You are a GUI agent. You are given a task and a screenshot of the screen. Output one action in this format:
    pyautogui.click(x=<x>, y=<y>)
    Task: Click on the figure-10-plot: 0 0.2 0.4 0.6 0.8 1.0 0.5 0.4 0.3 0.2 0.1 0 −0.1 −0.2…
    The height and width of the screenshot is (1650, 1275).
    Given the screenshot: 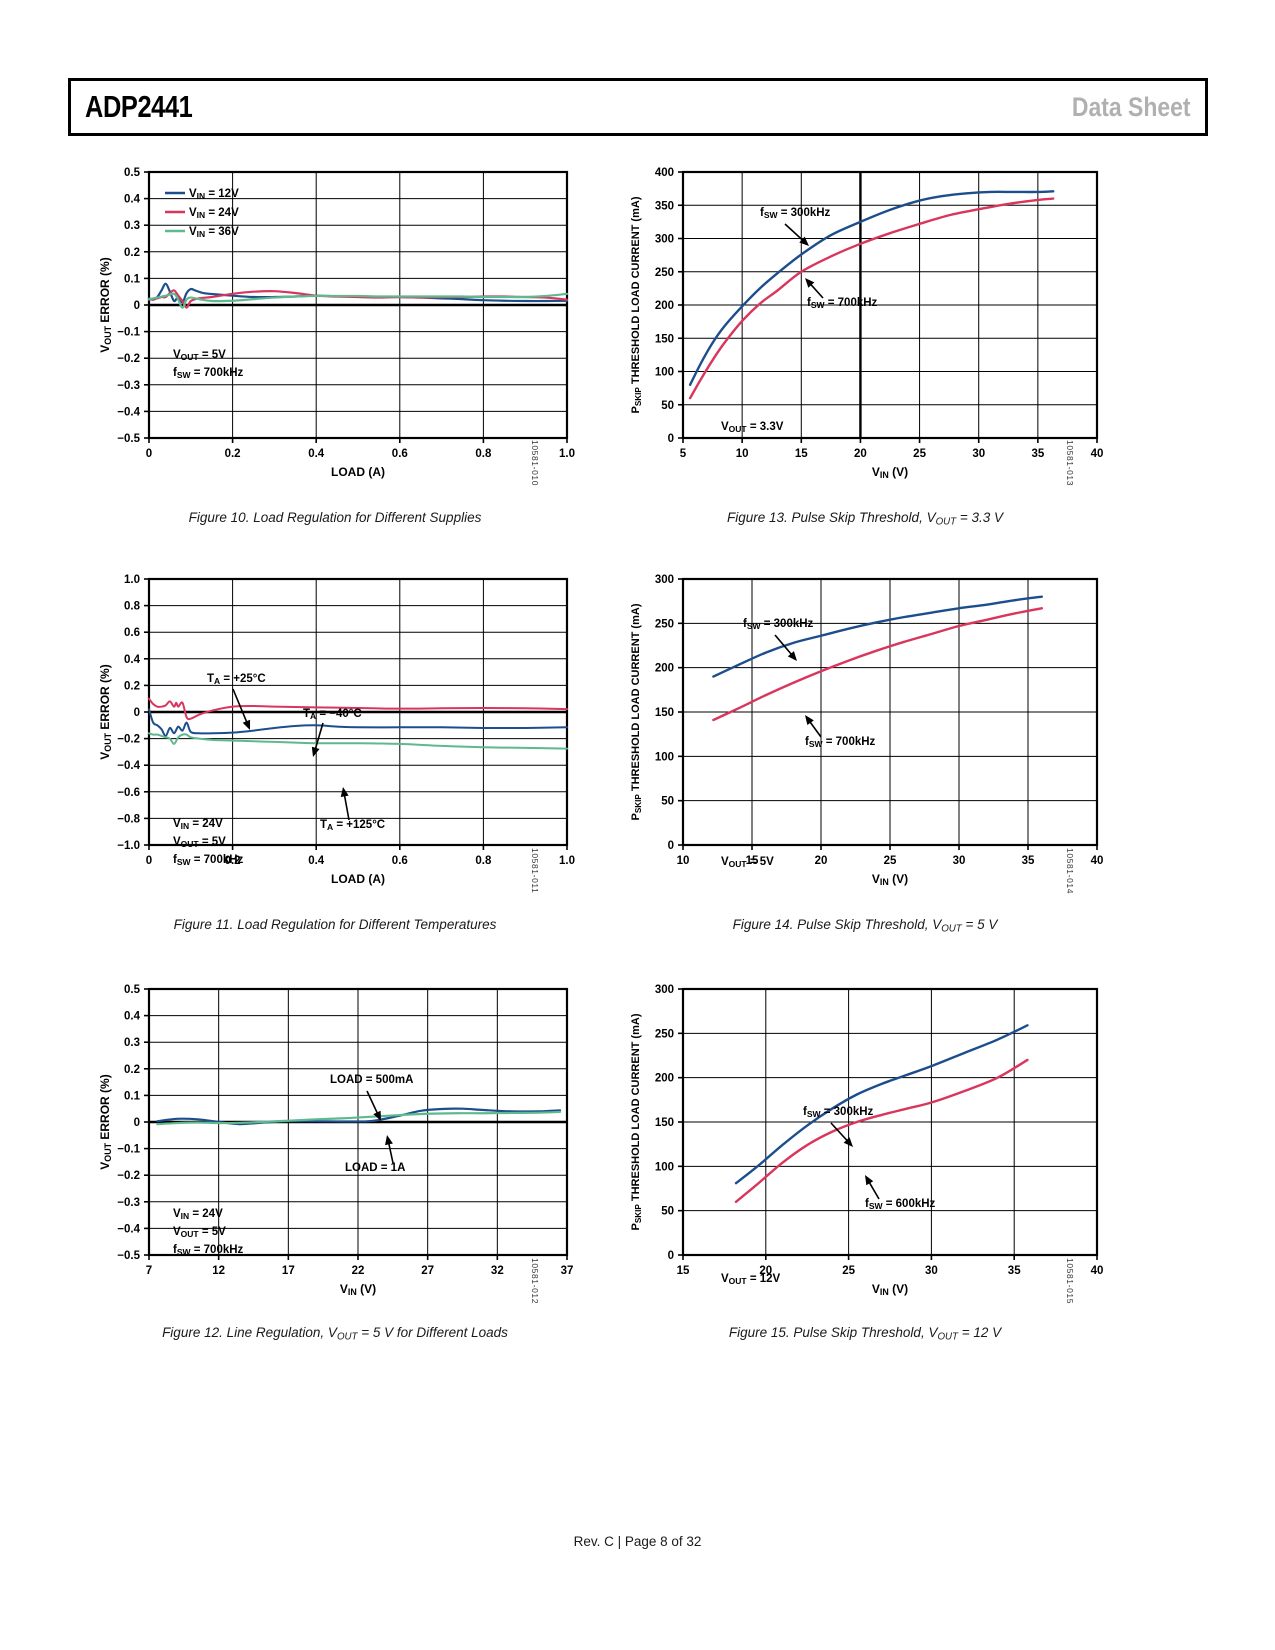 What is the action you would take?
    pyautogui.click(x=335, y=323)
    